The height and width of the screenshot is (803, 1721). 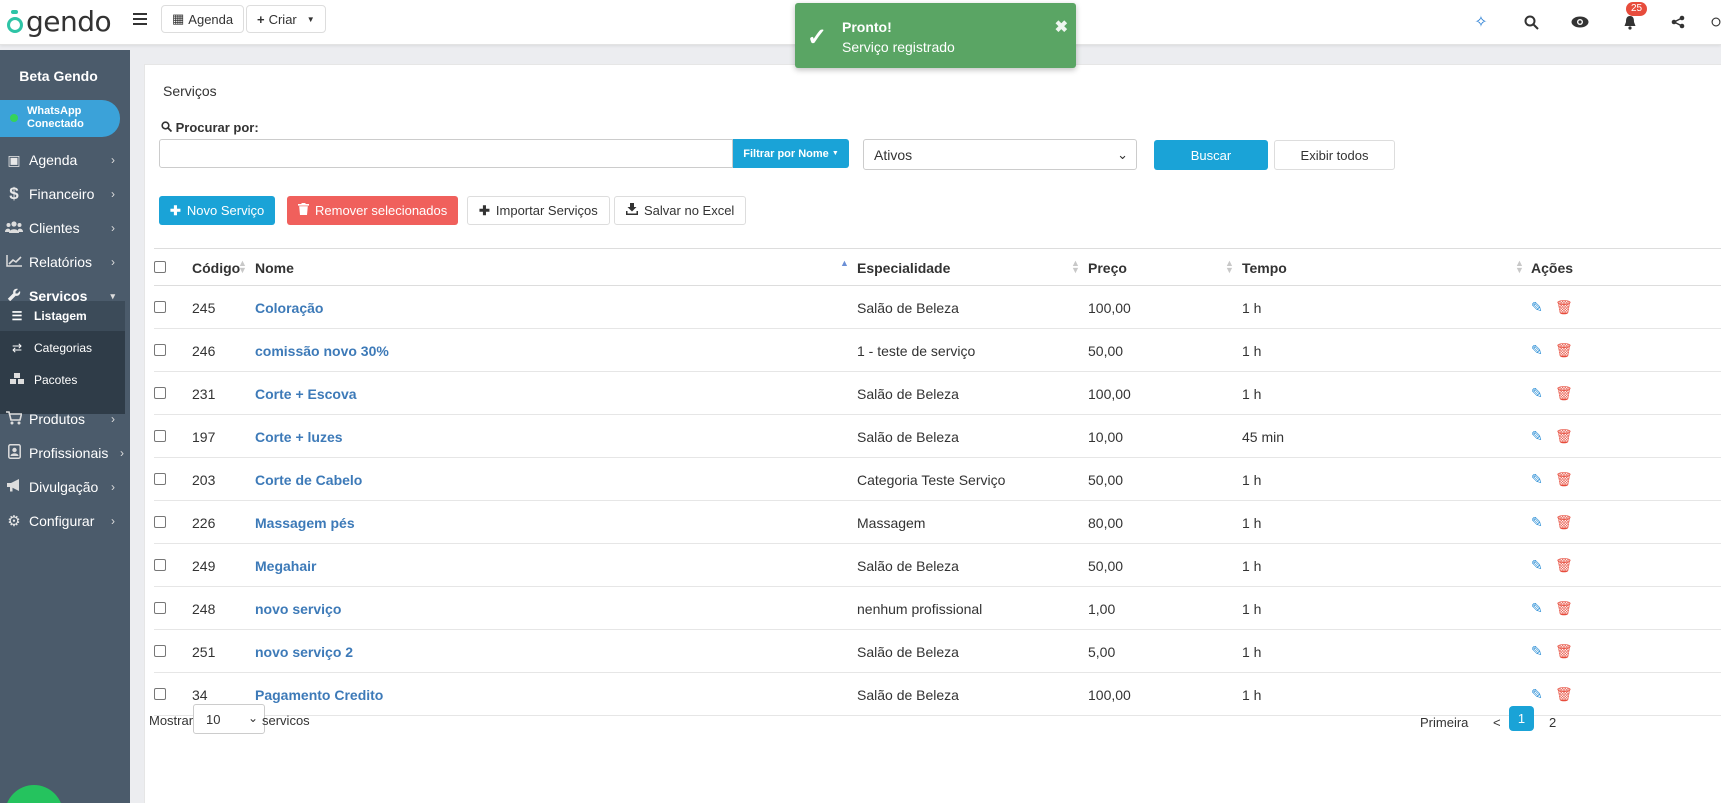 I want to click on buscar-button: Buscar, so click(x=1211, y=155).